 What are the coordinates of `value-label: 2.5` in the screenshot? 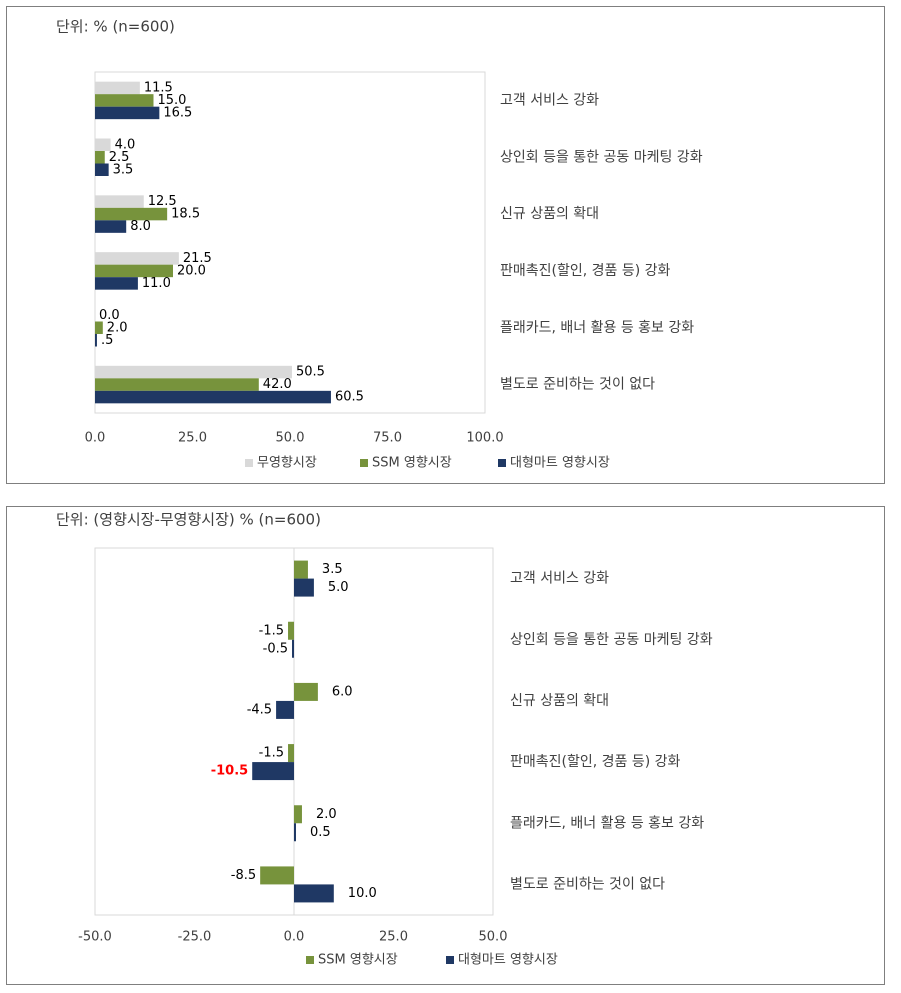 It's located at (119, 157).